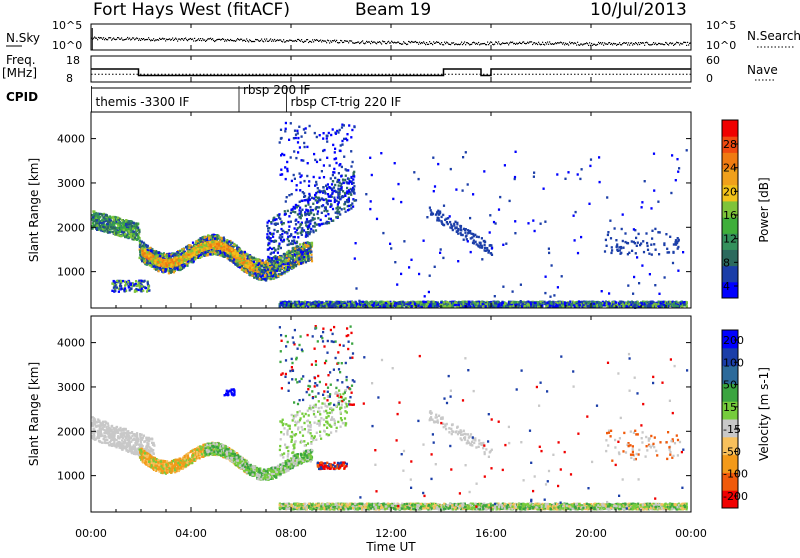 This screenshot has width=800, height=558. What do you see at coordinates (143, 102) in the screenshot?
I see `cpid-mode-label: themis -3300 IF` at bounding box center [143, 102].